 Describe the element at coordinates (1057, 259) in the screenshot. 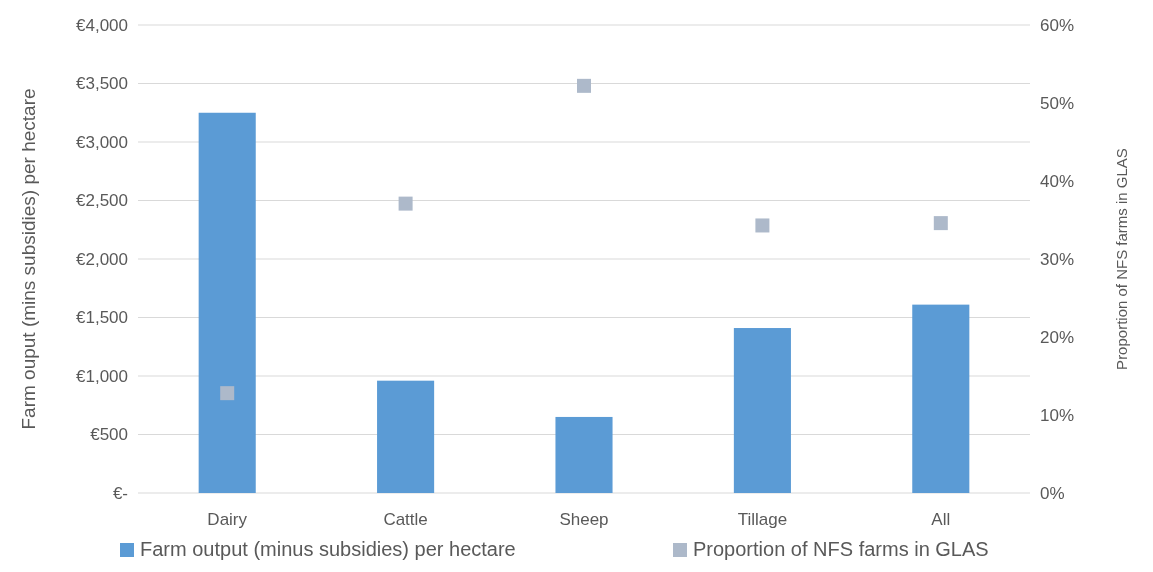

I see `y2-tick-label: 30%` at that location.